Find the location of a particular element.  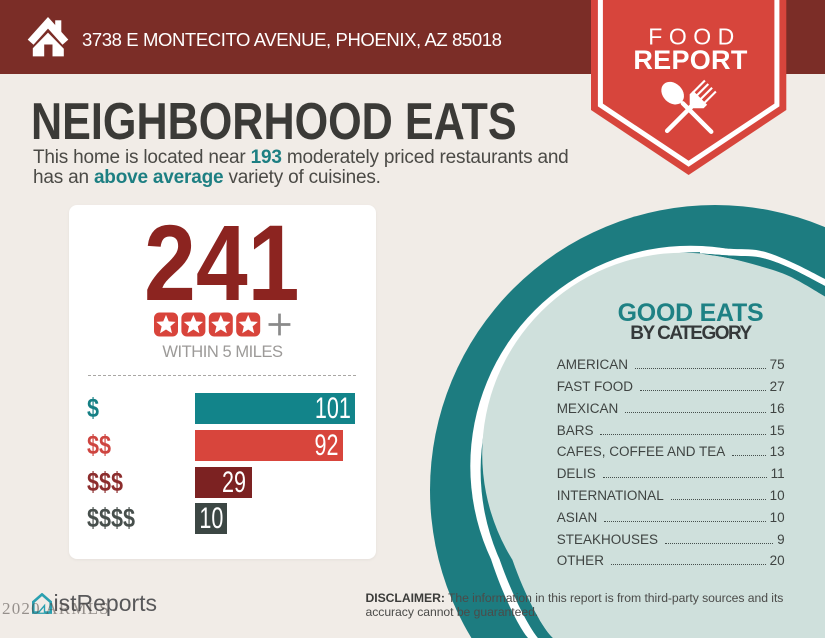

svg-text: FOOD is located at coordinates (694, 36).